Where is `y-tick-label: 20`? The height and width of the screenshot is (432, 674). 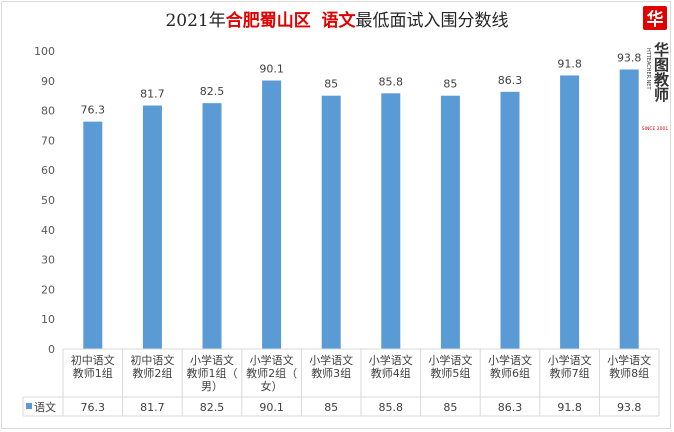
y-tick-label: 20 is located at coordinates (48, 289).